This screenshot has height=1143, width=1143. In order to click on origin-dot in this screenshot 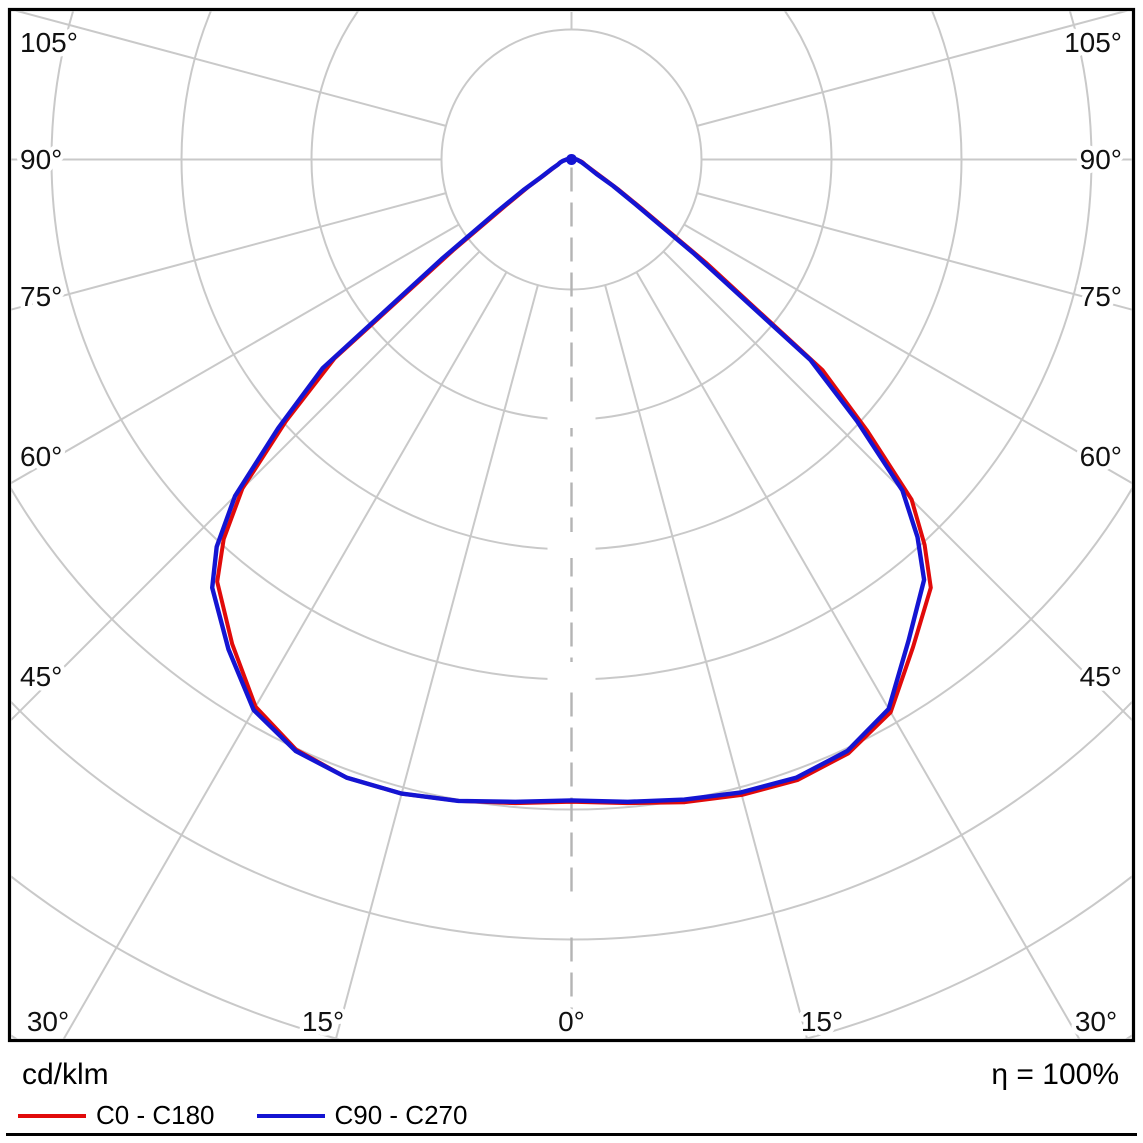, I will do `click(571, 159)`.